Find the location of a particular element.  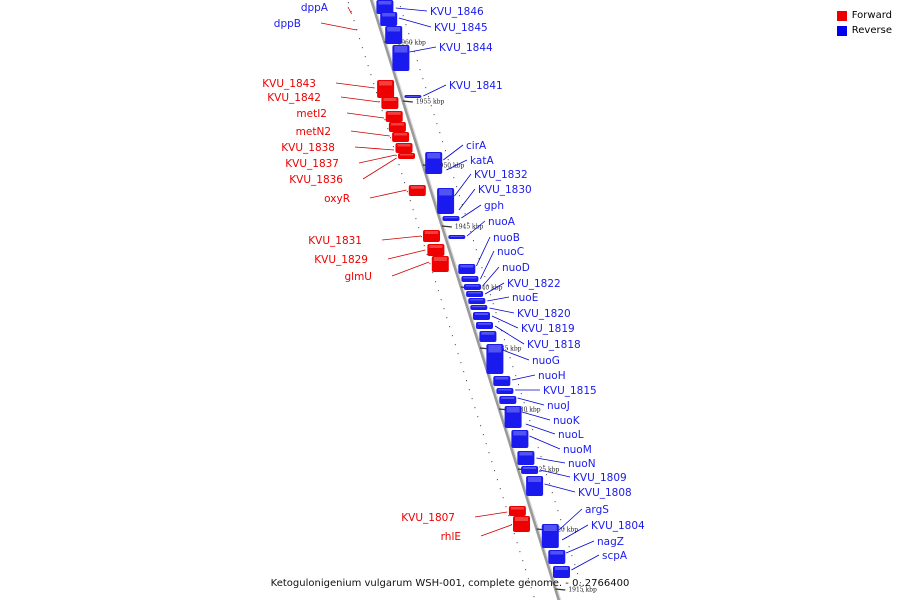

label-leader-line is located at coordinates (494, 288).